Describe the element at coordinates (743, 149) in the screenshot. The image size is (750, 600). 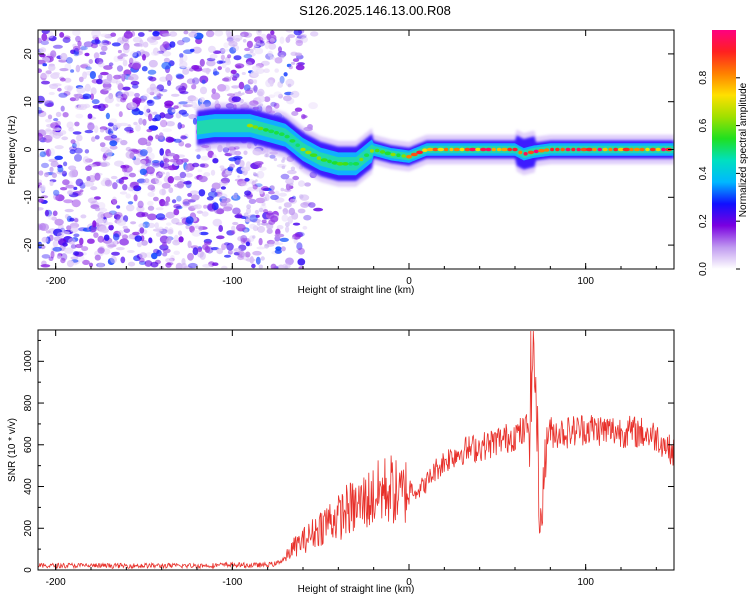
I see `colorbar-label: Normalized spectral amplitude` at that location.